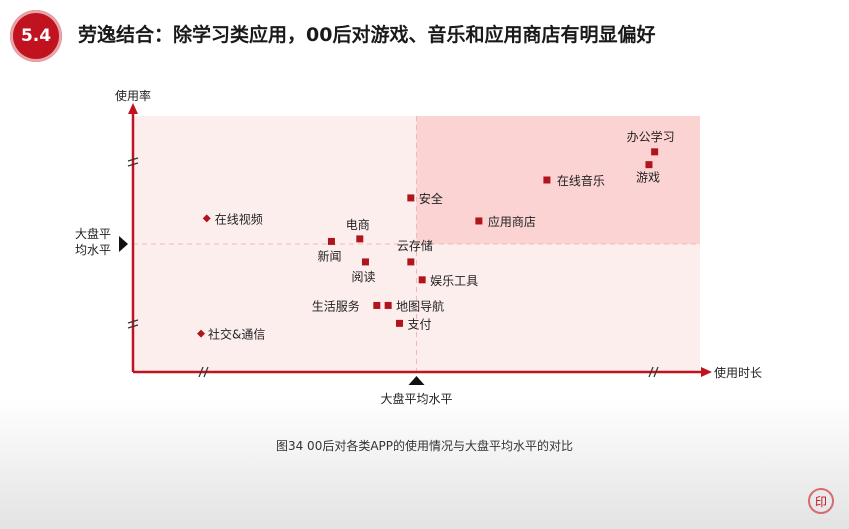 This screenshot has width=849, height=529. Describe the element at coordinates (415, 245) in the screenshot. I see `data-point-label: 云存储` at that location.